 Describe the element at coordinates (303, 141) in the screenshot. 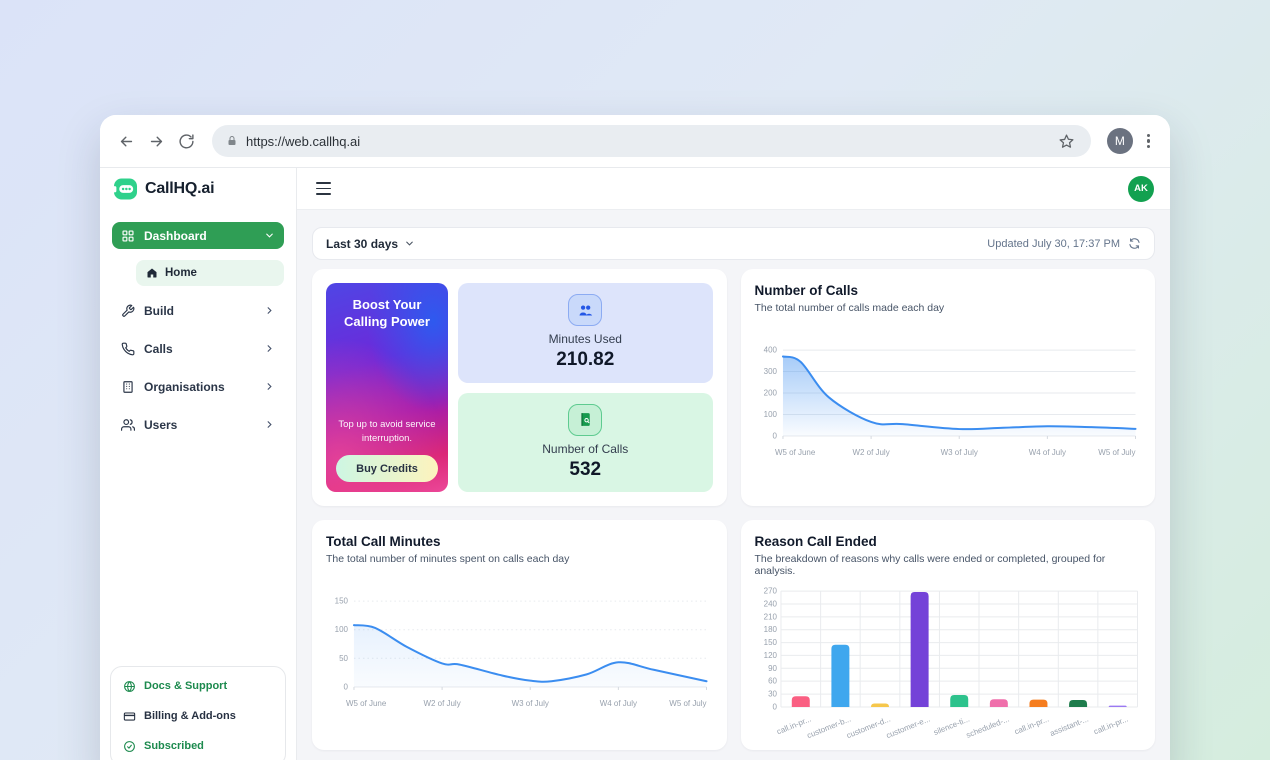

I see `url-text: https://web.callhq.ai` at that location.